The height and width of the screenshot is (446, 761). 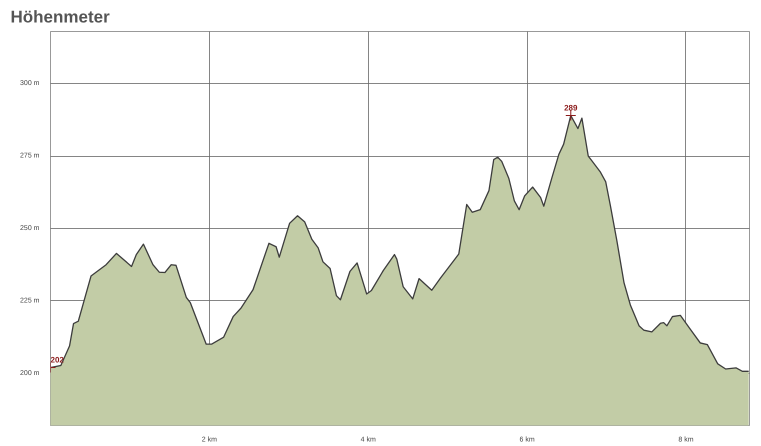 What do you see at coordinates (571, 108) in the screenshot?
I see `annotation: 289` at bounding box center [571, 108].